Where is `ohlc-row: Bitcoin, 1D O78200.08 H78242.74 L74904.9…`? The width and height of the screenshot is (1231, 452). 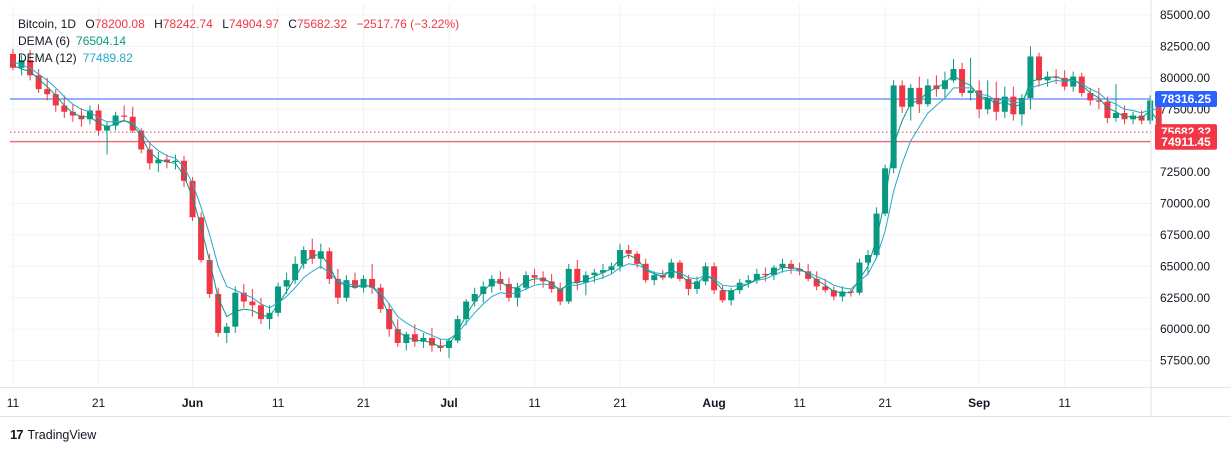
ohlc-row: Bitcoin, 1D O78200.08 H78242.74 L74904.9… is located at coordinates (238, 24).